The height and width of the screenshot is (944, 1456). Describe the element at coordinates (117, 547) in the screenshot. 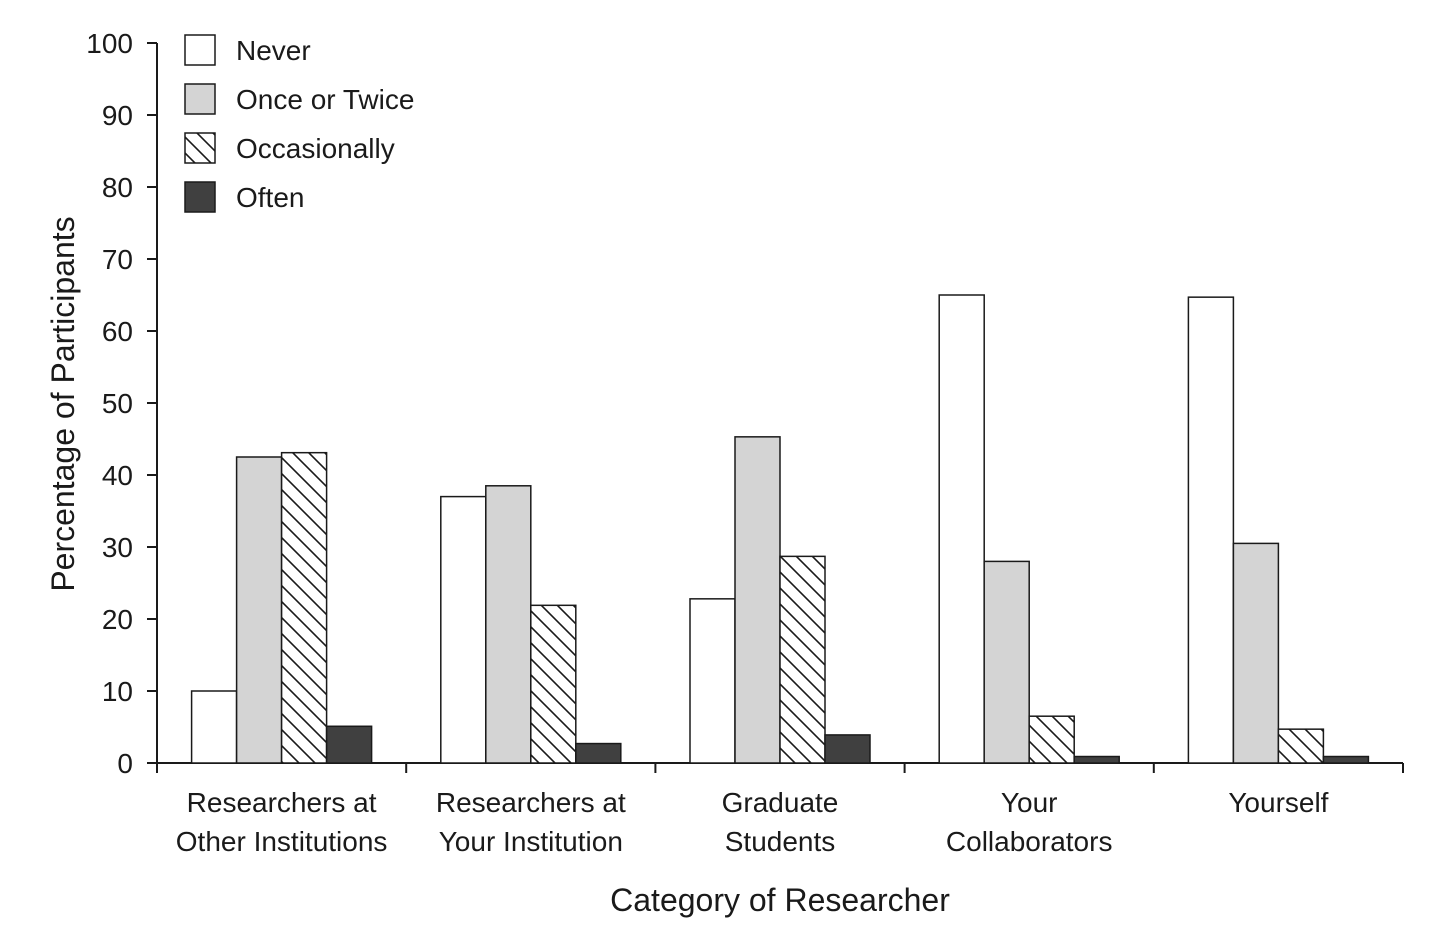

I see `y-tick-label: 30` at that location.